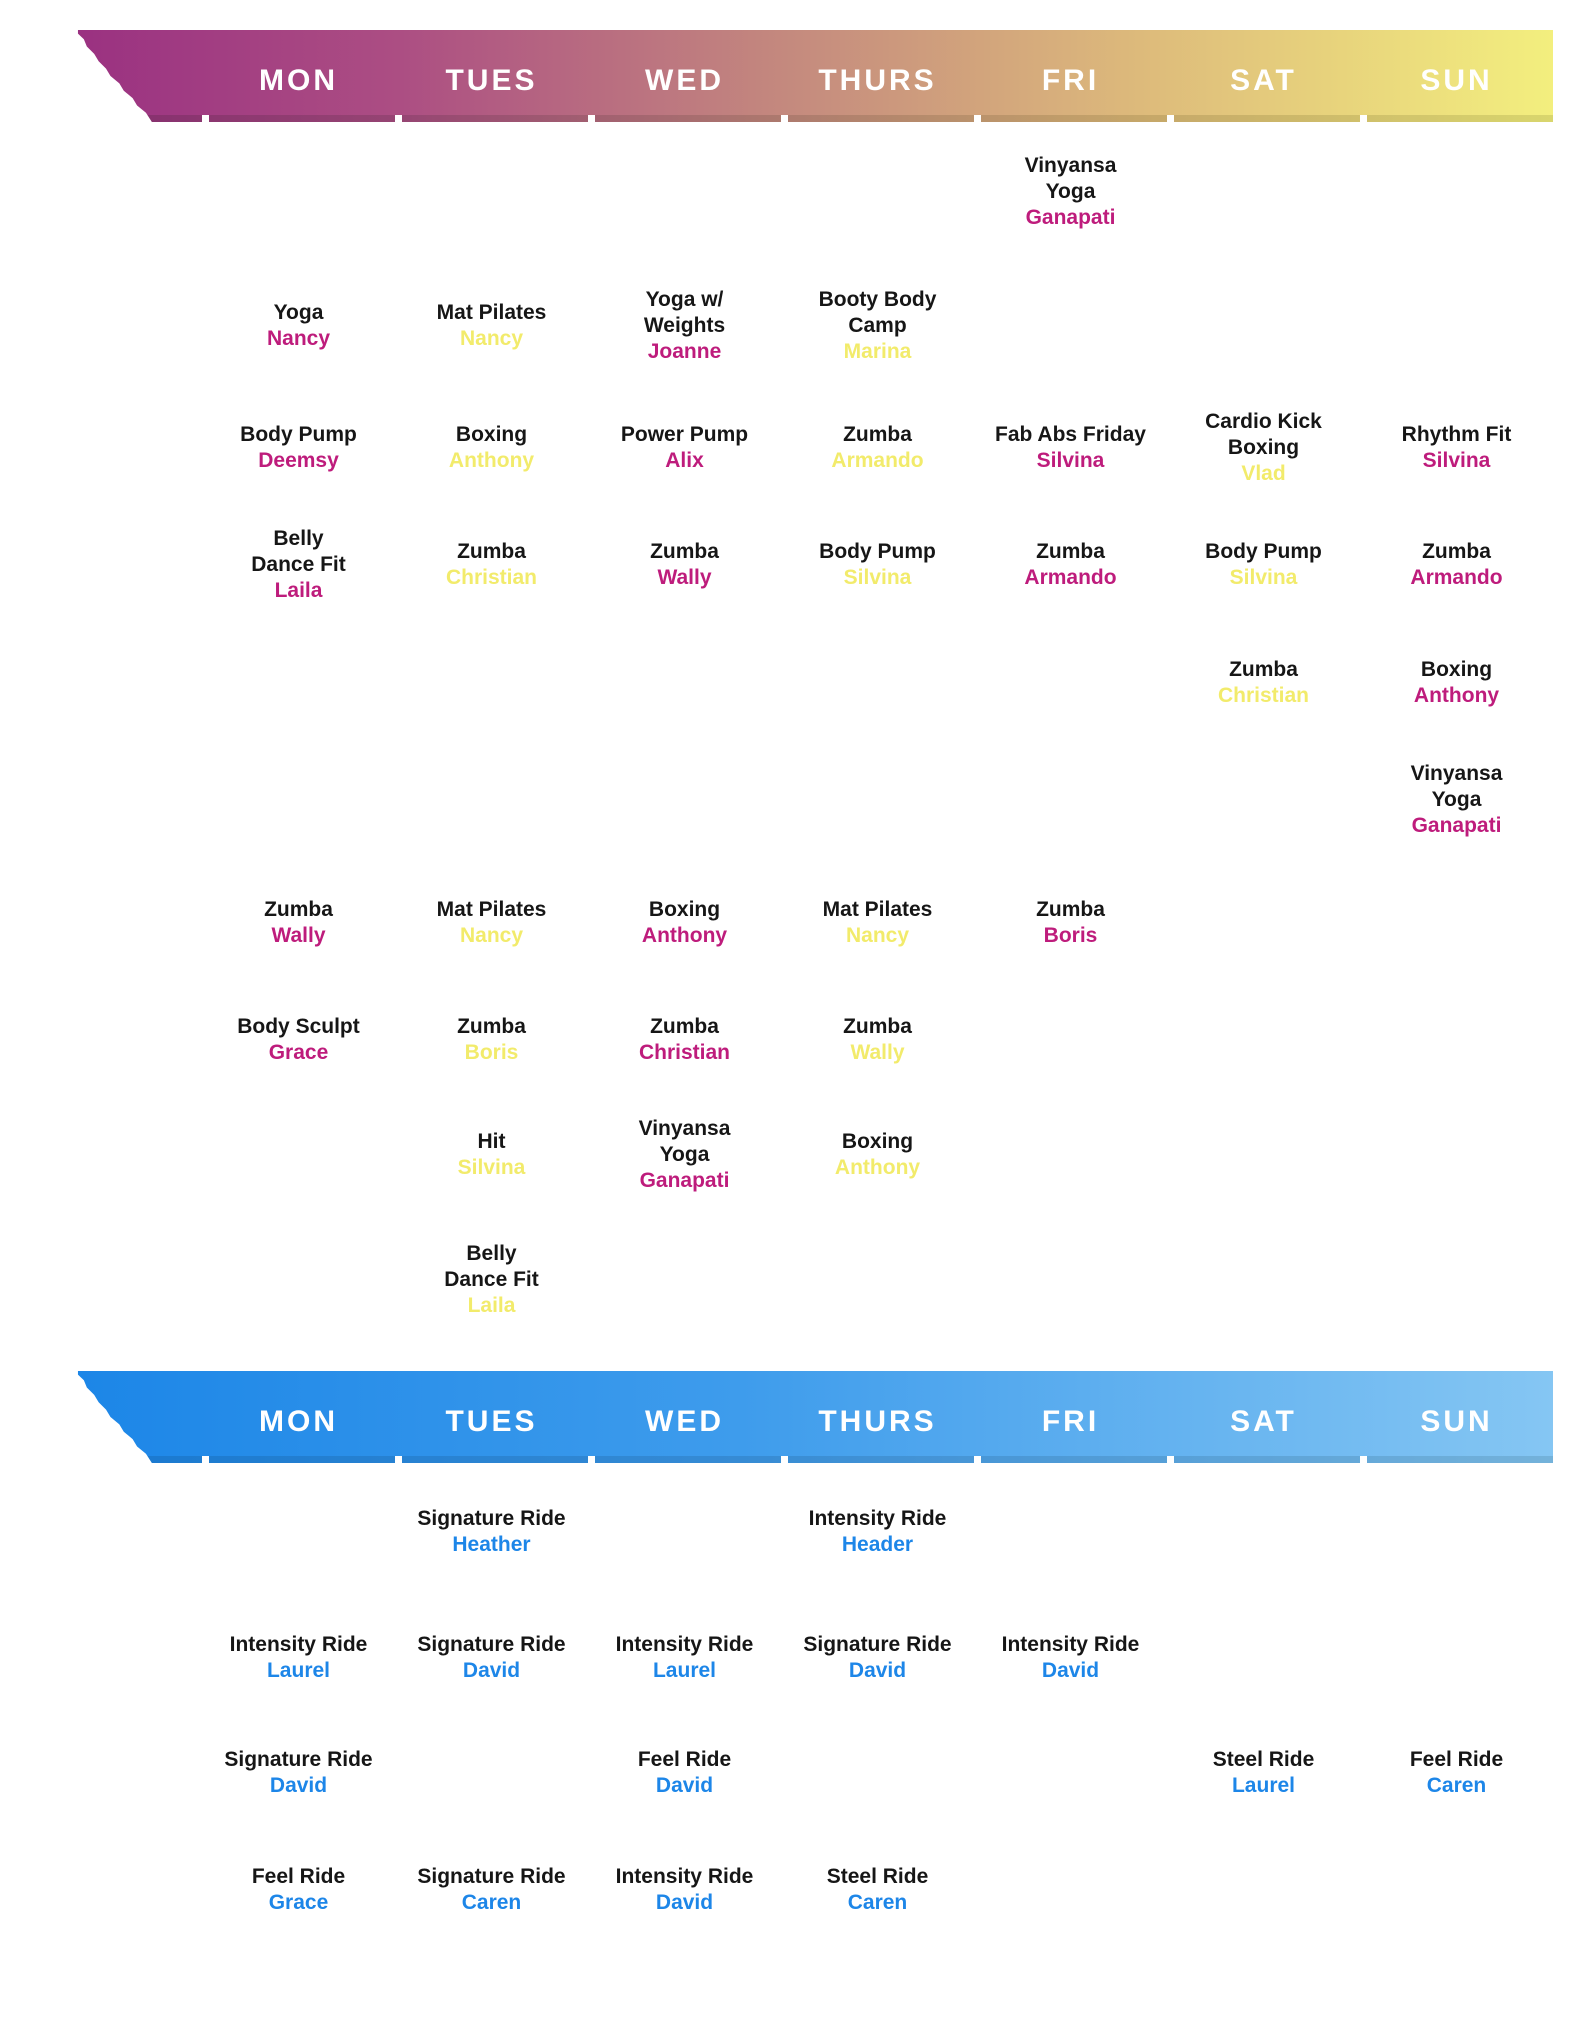  Describe the element at coordinates (491, 1155) in the screenshot. I see `class-cell: Hit Silvina` at that location.